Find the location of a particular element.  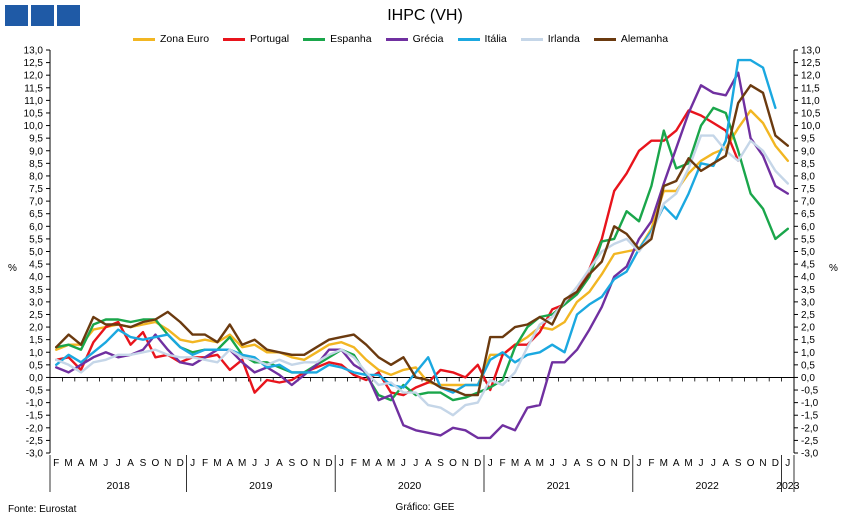

y-tick-label-right: -2,5 is located at coordinates (810, 441).